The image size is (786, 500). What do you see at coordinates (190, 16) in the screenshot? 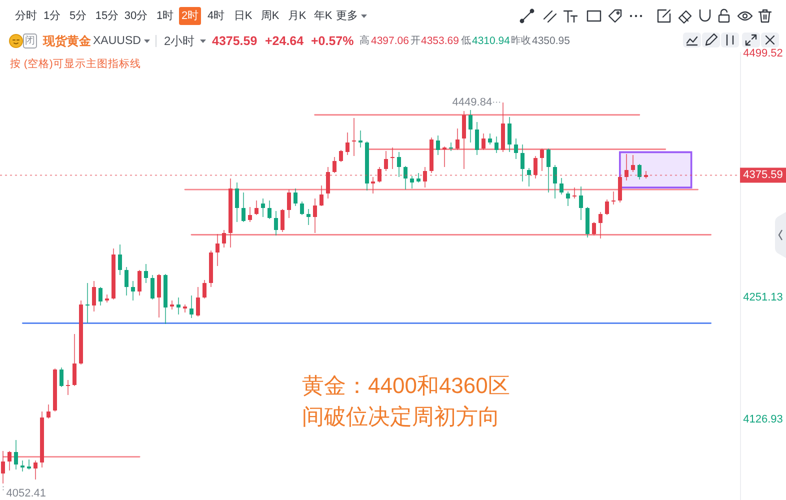
I see `selected-interval: 2时` at bounding box center [190, 16].